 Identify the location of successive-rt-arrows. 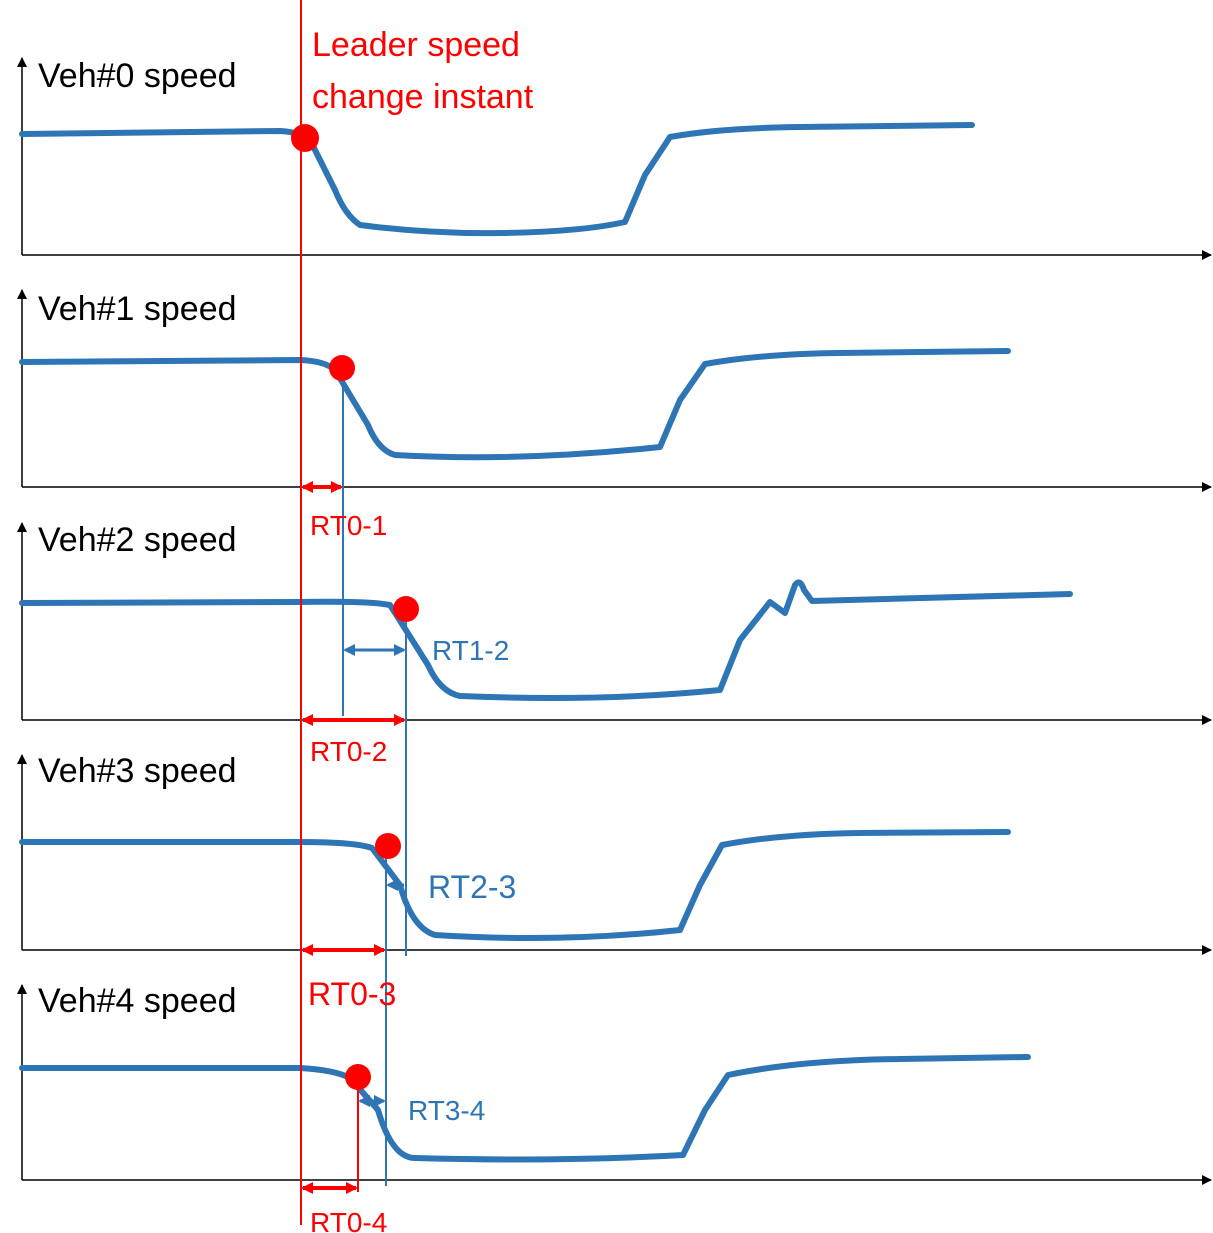
(374, 875).